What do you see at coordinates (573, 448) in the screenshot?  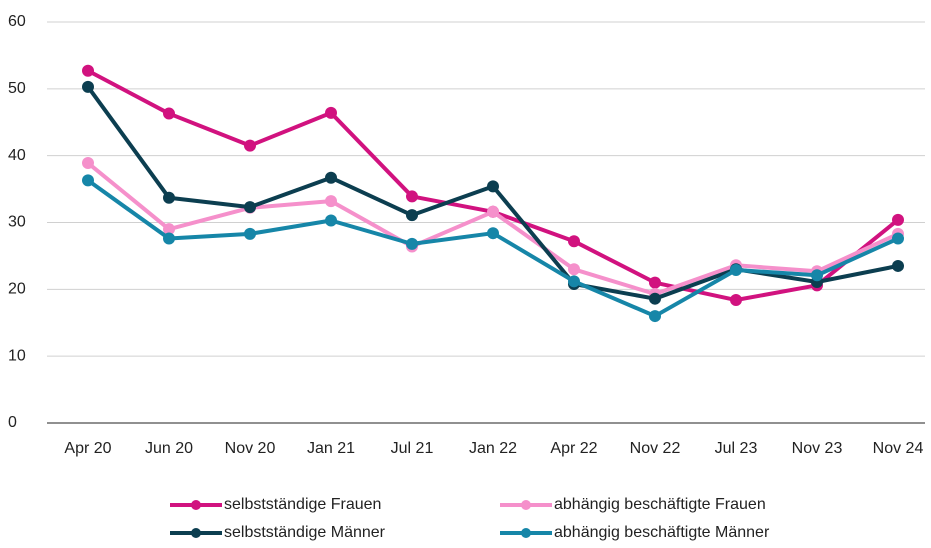 I see `x-tick-label: Apr 22` at bounding box center [573, 448].